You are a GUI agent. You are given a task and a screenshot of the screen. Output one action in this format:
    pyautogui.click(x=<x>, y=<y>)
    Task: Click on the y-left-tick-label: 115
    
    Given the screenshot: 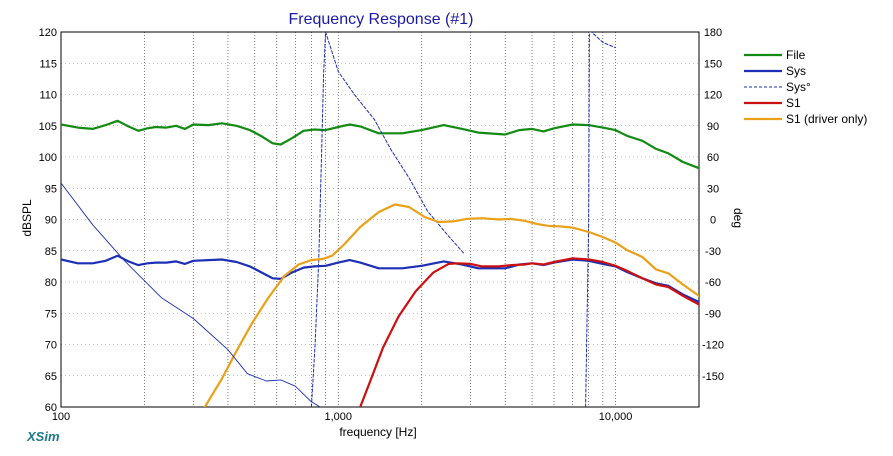 What is the action you would take?
    pyautogui.click(x=48, y=64)
    